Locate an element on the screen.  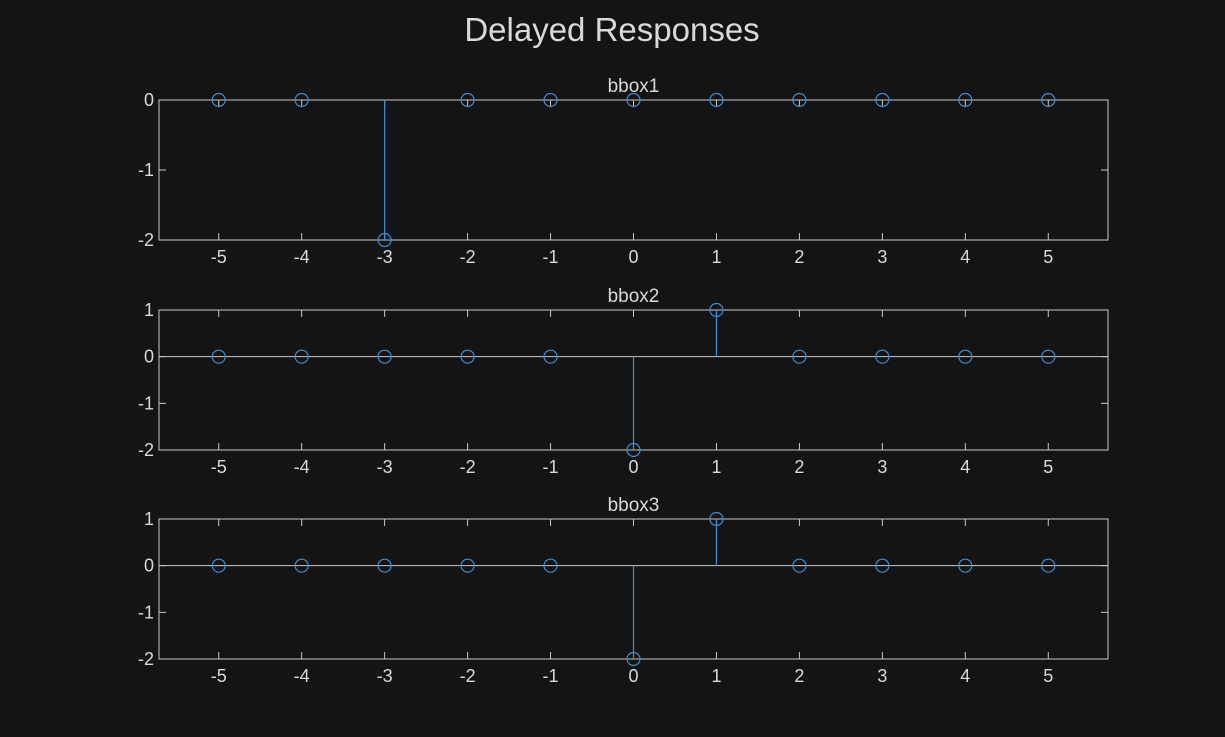
subplot-title: bbox1 is located at coordinates (634, 86).